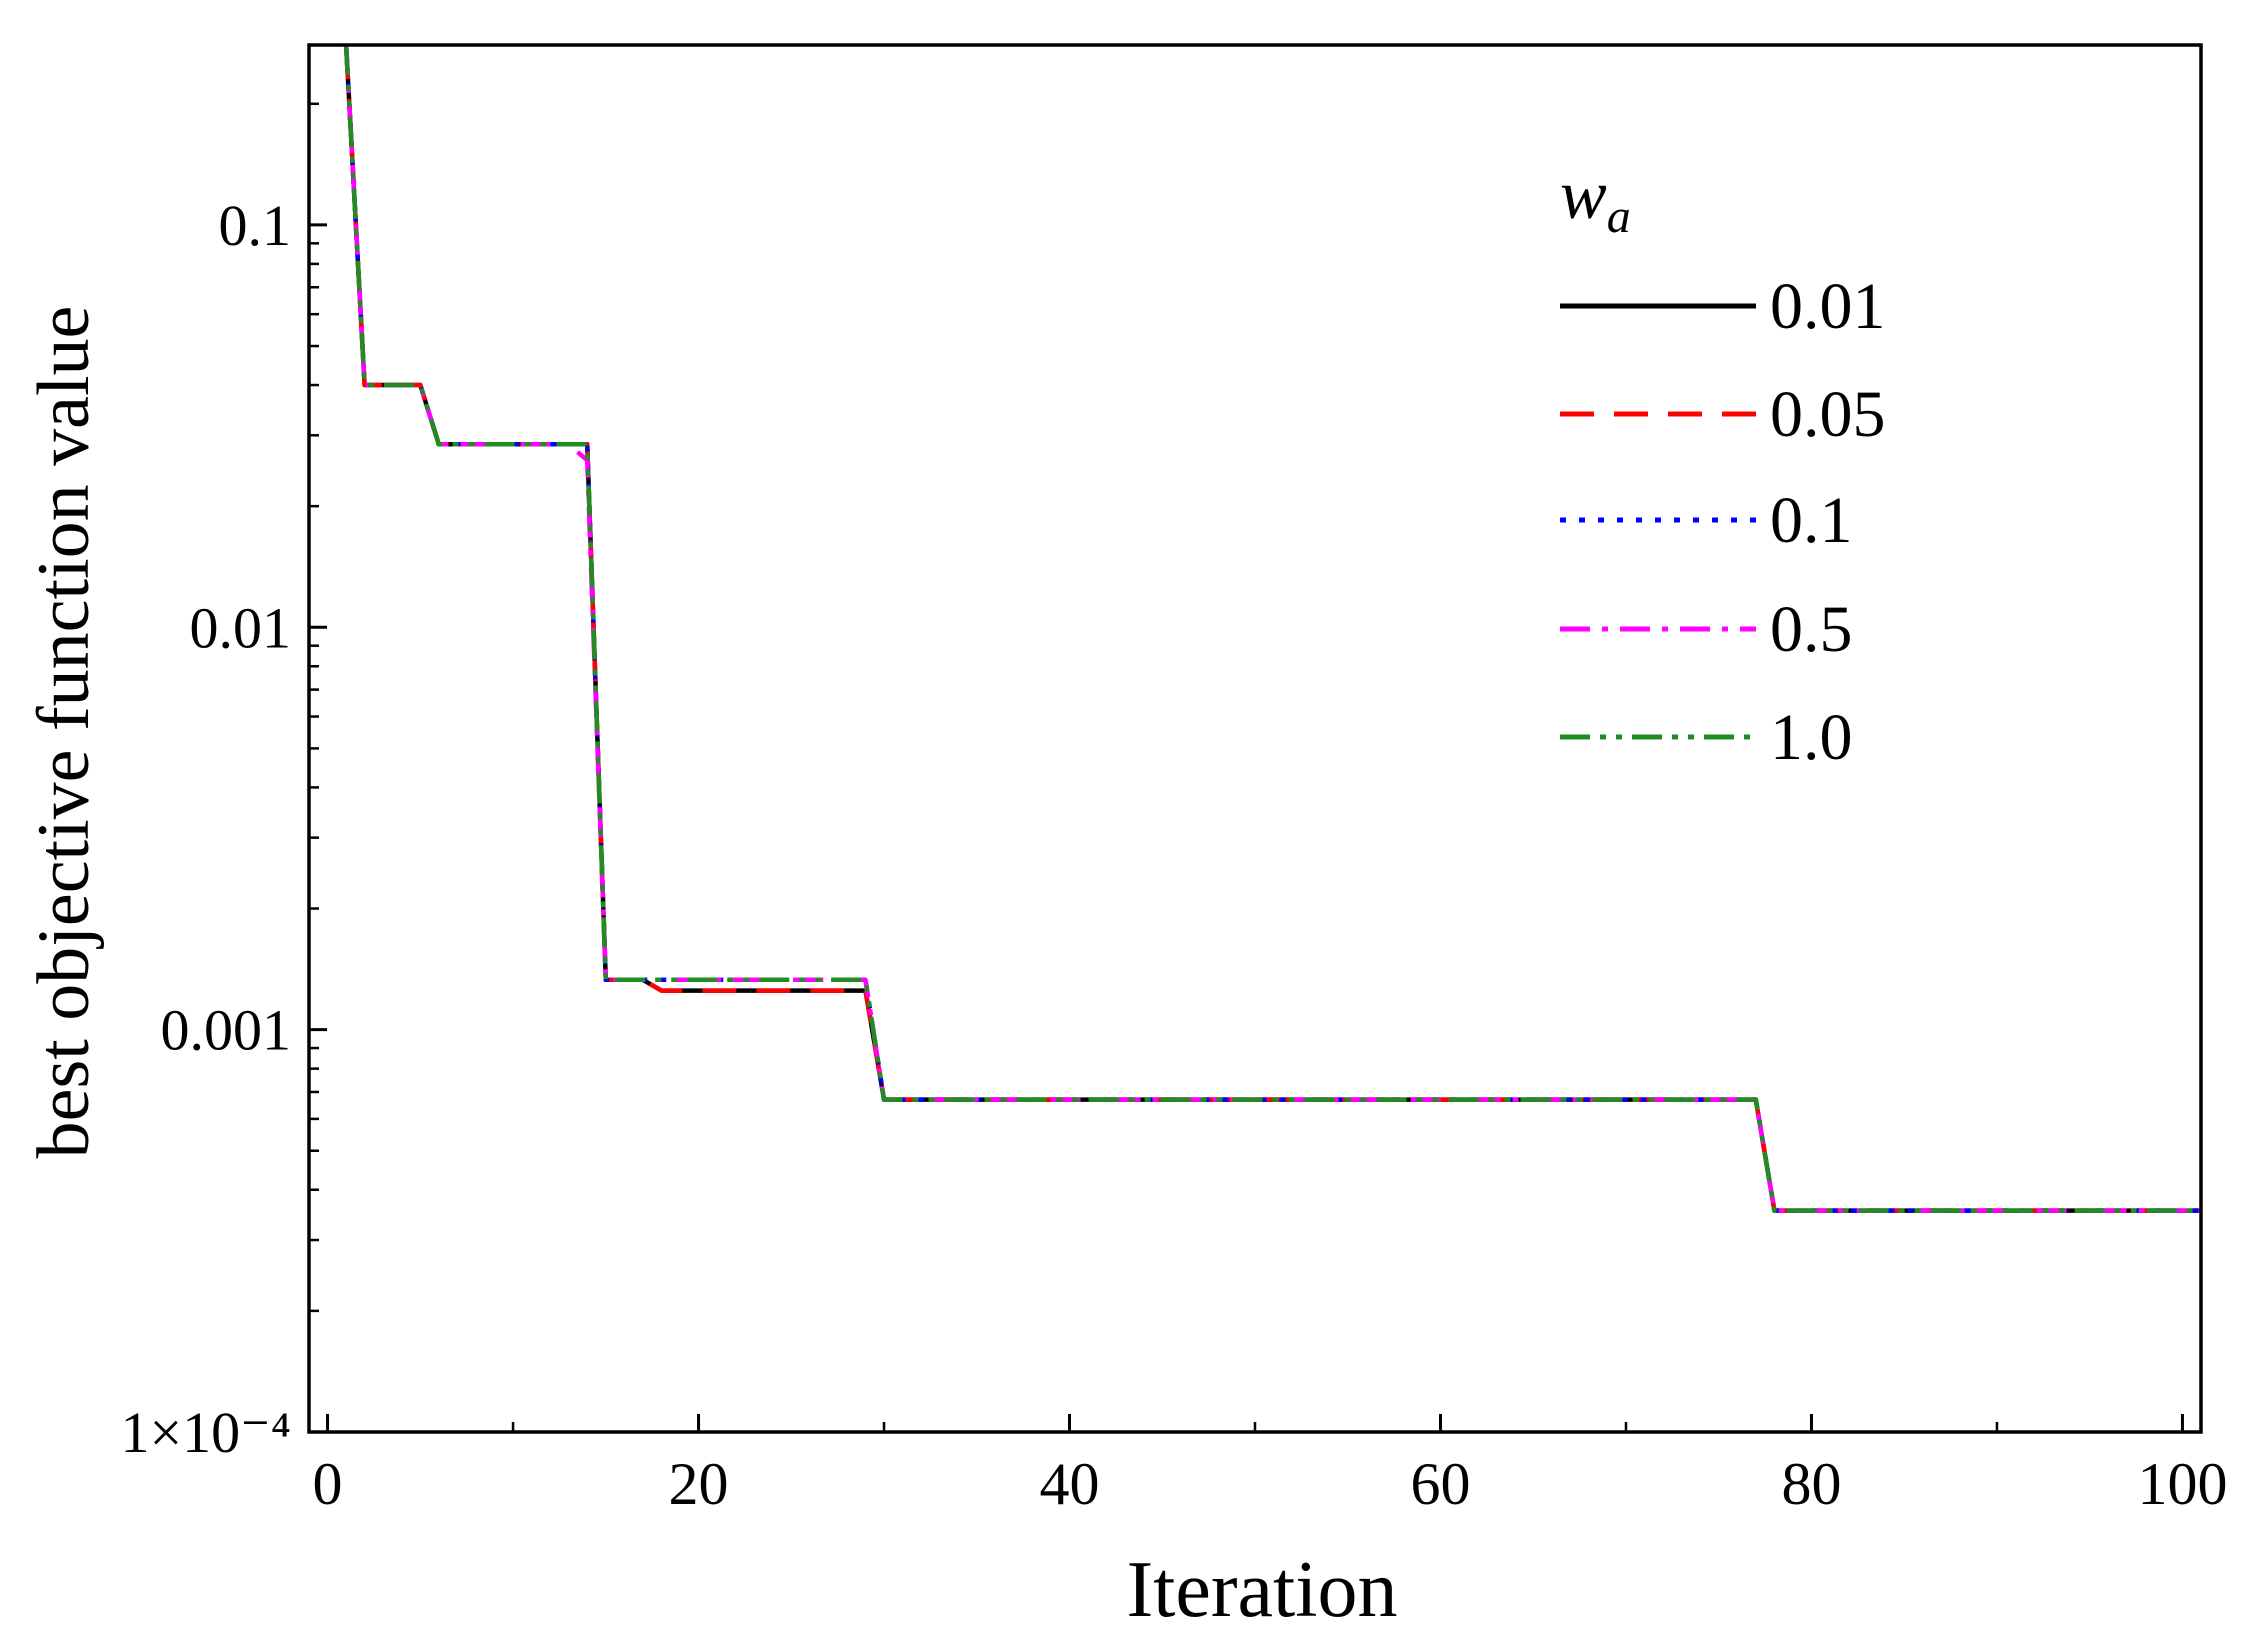 The width and height of the screenshot is (2252, 1647). I want to click on legend-label: 1.0, so click(1811, 737).